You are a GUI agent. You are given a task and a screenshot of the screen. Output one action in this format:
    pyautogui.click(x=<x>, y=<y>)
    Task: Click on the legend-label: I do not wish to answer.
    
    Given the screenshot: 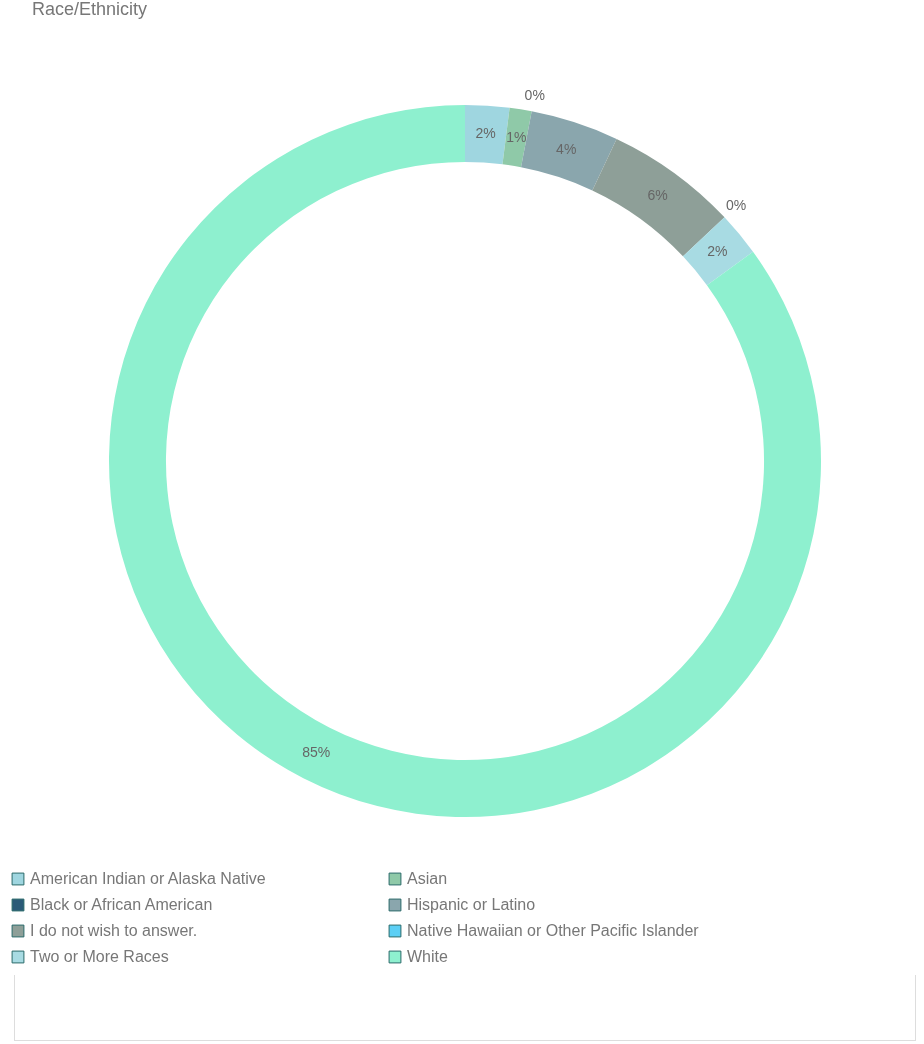 What is the action you would take?
    pyautogui.click(x=114, y=930)
    